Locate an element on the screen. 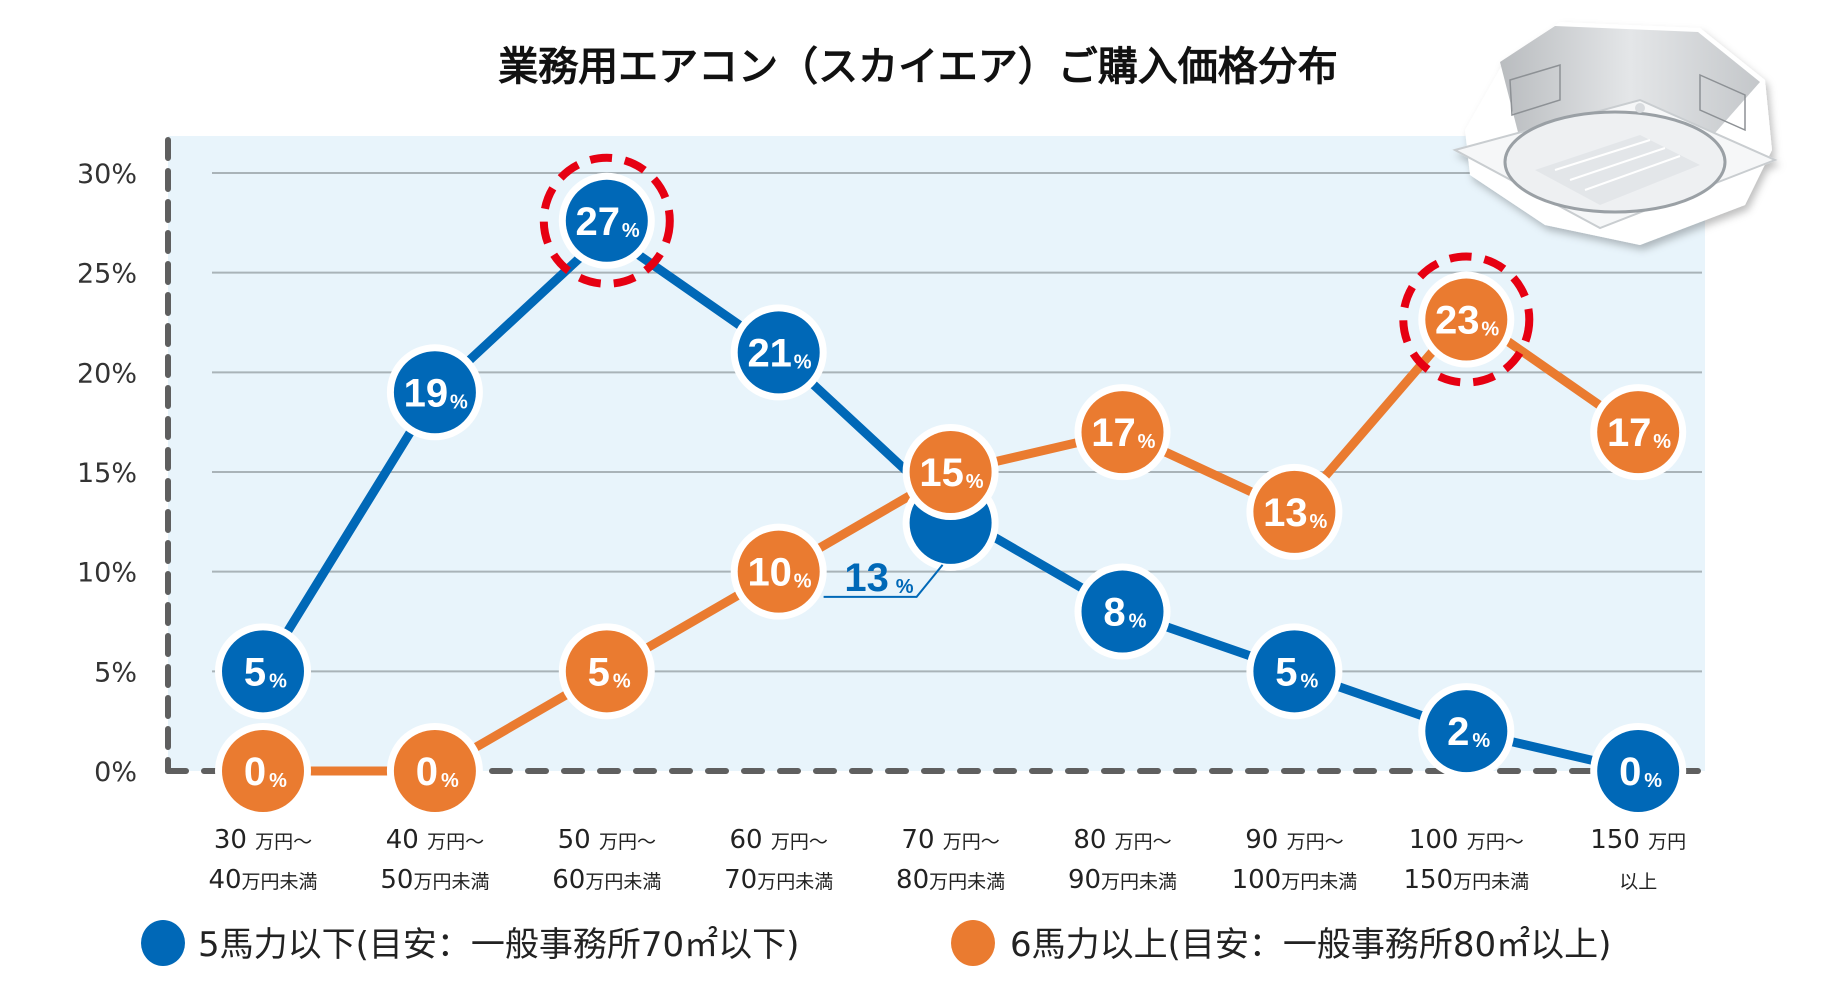  data-point-orange: 23% is located at coordinates (1466, 319).